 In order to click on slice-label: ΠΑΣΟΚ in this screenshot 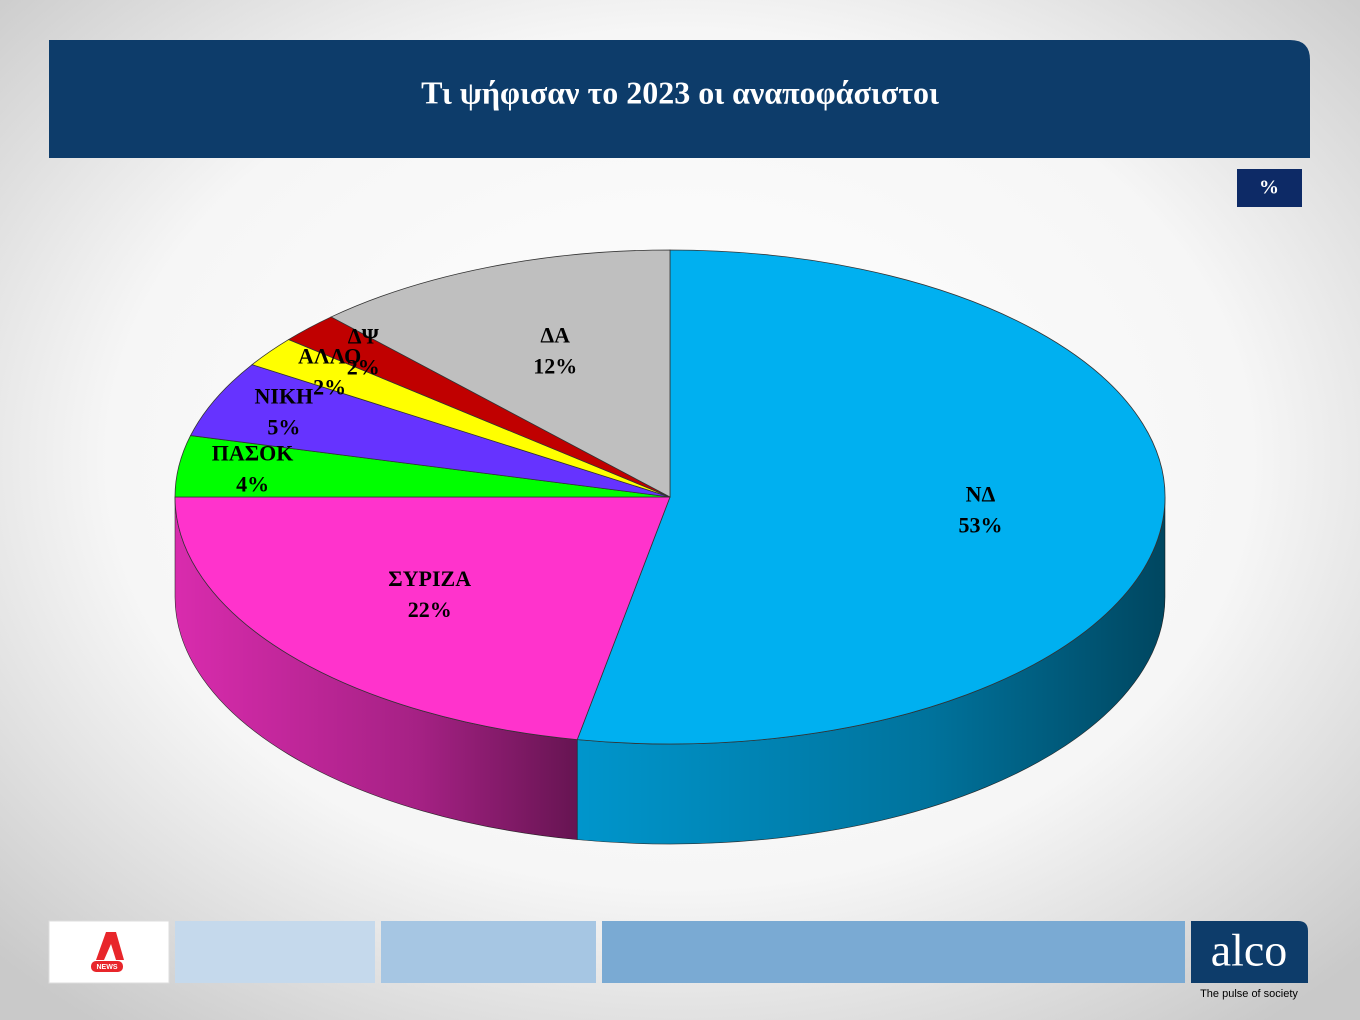, I will do `click(253, 453)`.